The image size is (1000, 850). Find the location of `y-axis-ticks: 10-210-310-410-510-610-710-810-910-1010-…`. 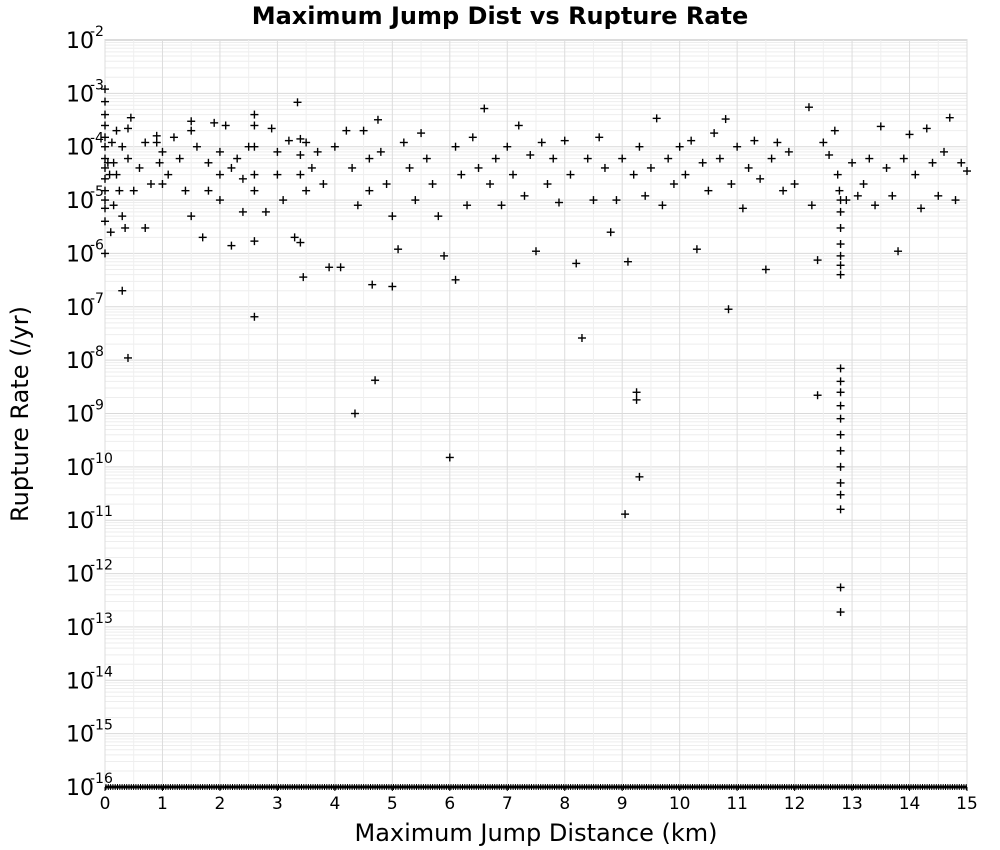

y-axis-ticks: 10-210-310-410-510-610-710-810-910-1010-… is located at coordinates (89, 412).